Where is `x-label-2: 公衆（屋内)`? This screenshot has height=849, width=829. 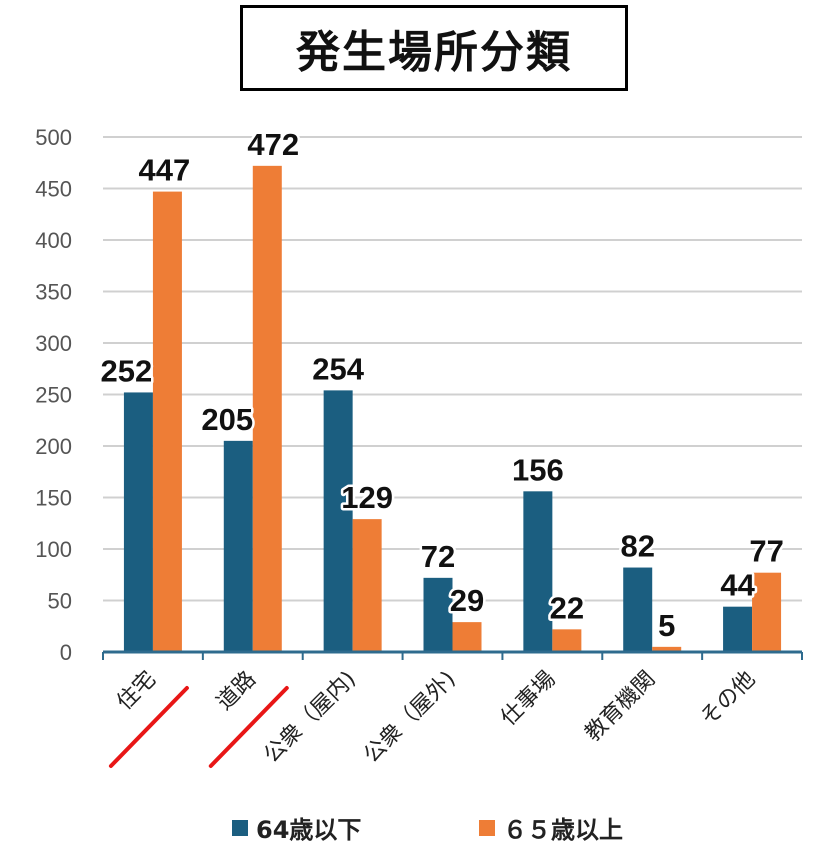 x-label-2: 公衆（屋内) is located at coordinates (310, 718).